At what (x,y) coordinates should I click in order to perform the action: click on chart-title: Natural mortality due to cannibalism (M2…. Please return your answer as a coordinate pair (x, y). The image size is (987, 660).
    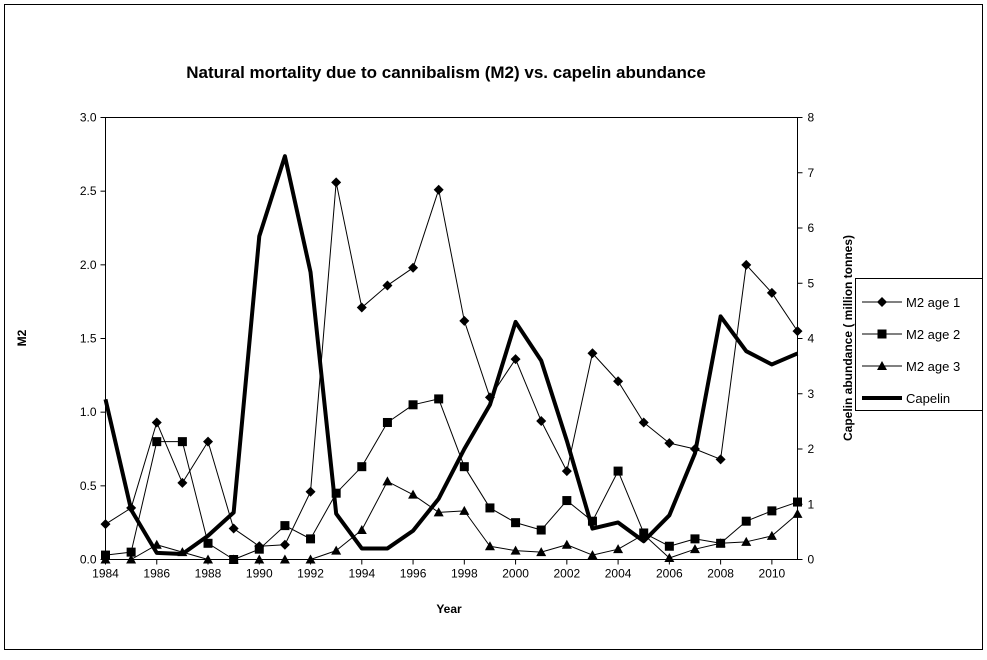
    Looking at the image, I should click on (446, 72).